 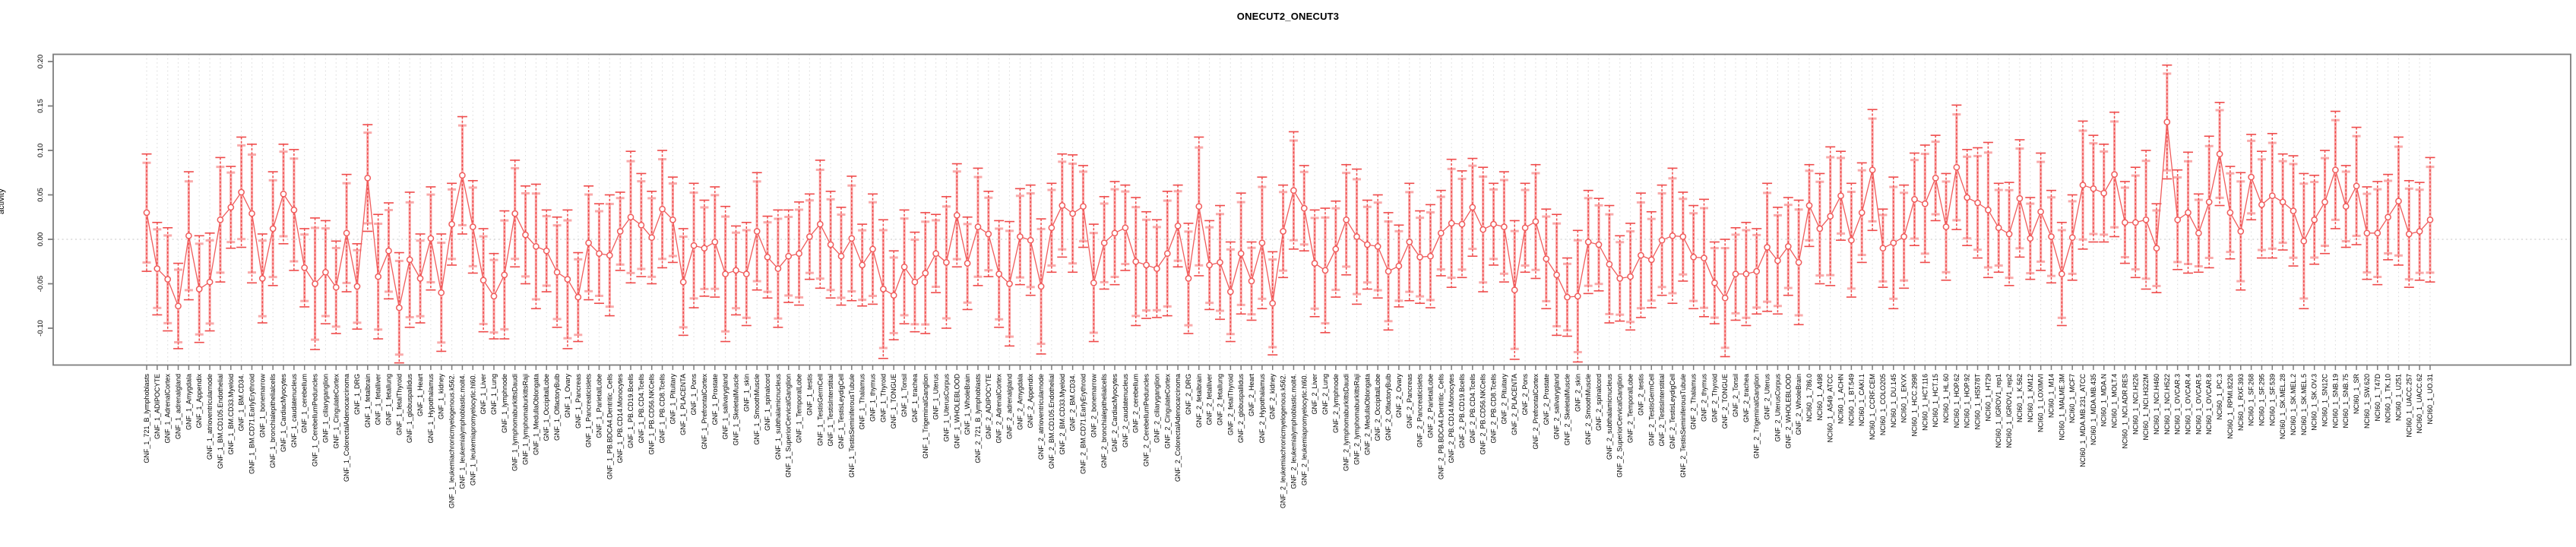 What do you see at coordinates (1420, 411) in the screenshot?
I see `x-category-label: GNF_2_Pancreaticislets` at bounding box center [1420, 411].